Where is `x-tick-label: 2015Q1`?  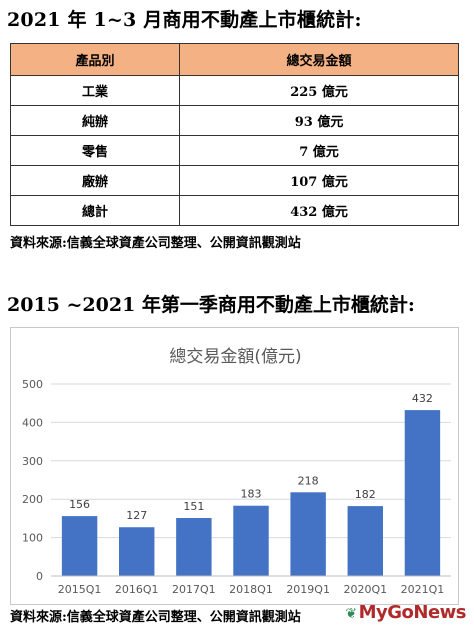 x-tick-label: 2015Q1 is located at coordinates (80, 589).